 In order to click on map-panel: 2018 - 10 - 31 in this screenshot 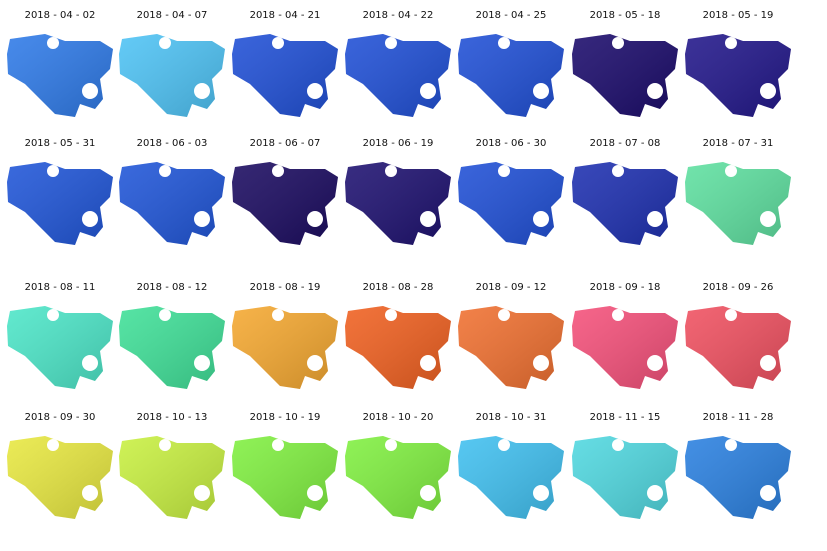, I will do `click(511, 465)`.